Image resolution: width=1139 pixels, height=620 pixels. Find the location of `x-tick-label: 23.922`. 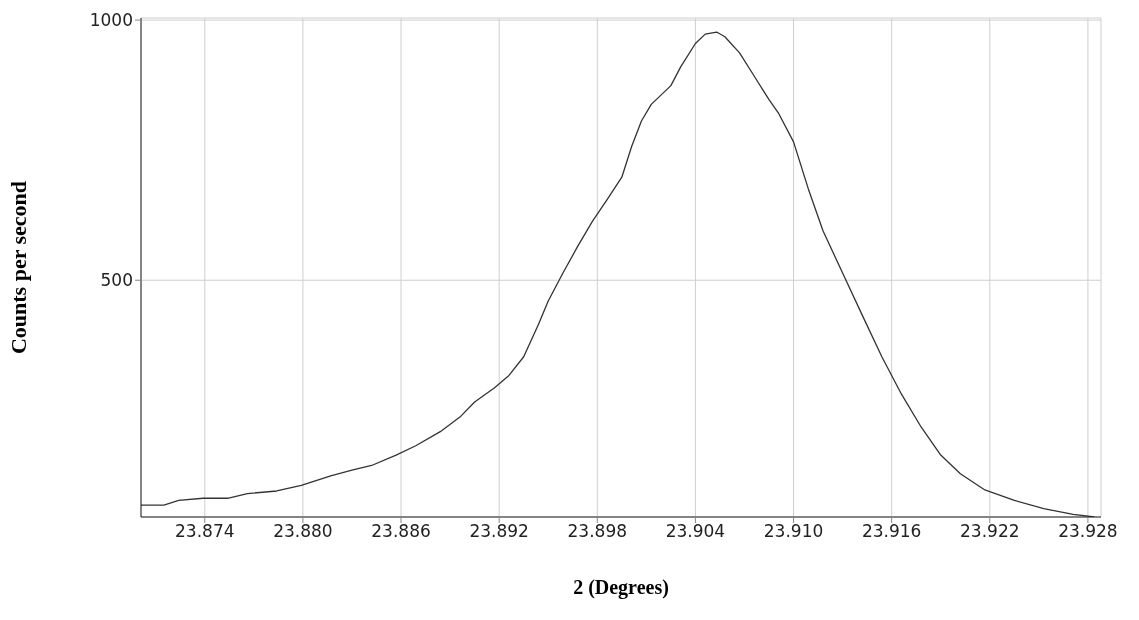

x-tick-label: 23.922 is located at coordinates (990, 531).